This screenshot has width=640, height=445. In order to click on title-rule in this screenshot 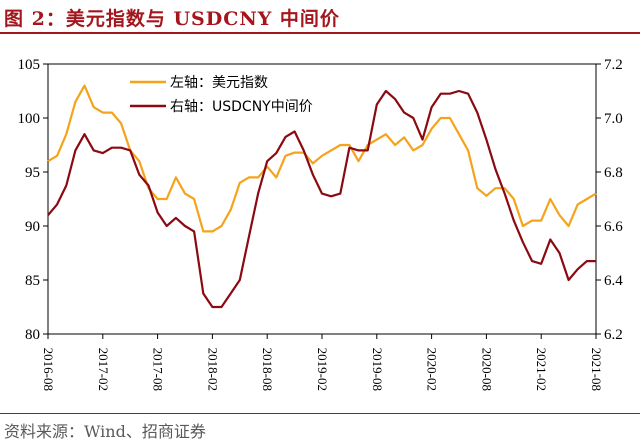, I will do `click(320, 33)`.